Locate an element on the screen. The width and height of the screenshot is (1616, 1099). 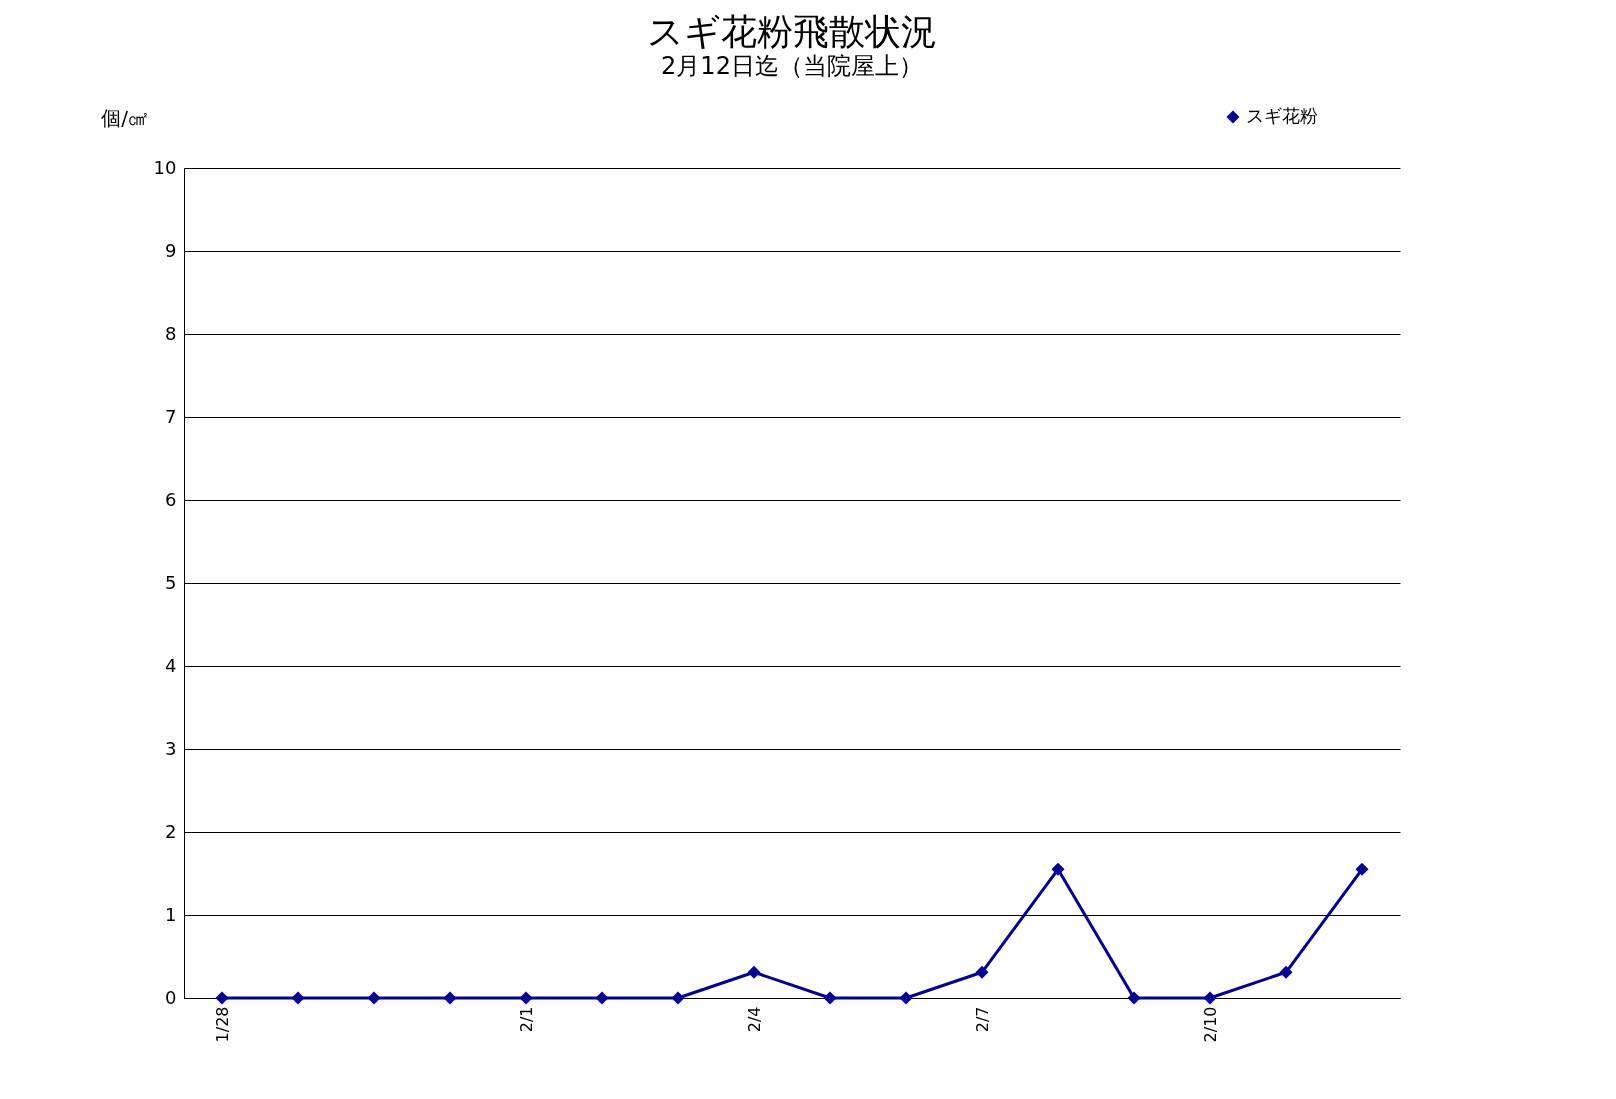
x-tick-label: 2/7 is located at coordinates (982, 1019).